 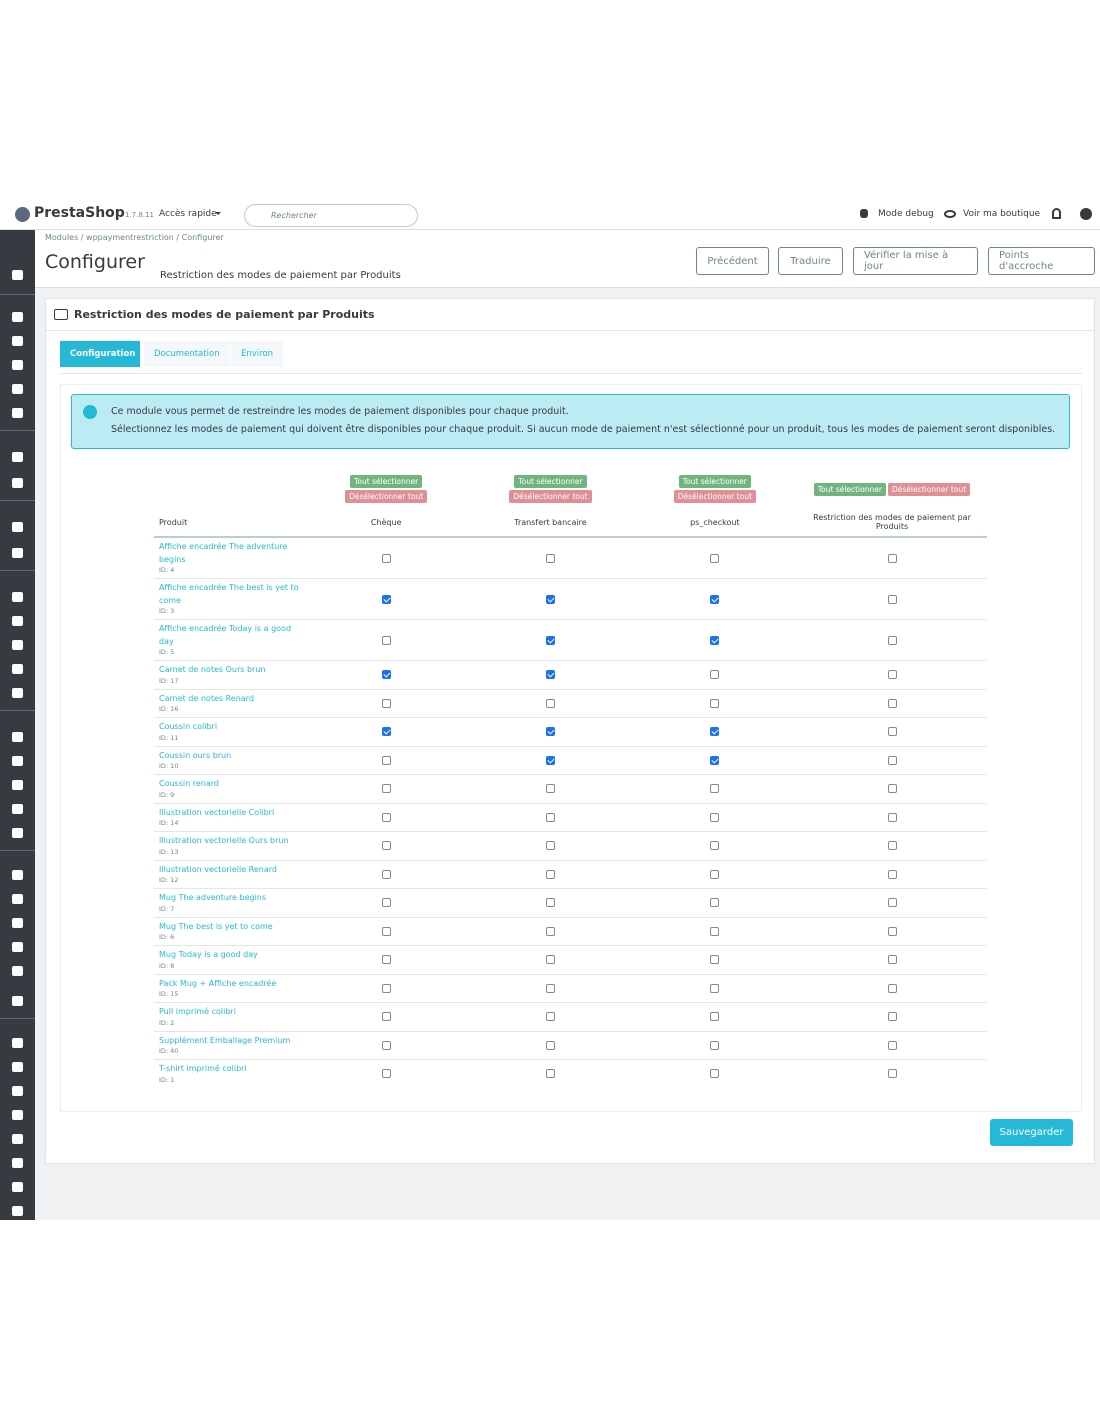 What do you see at coordinates (1041, 261) in the screenshot?
I see `toolbar-button: Points d'accroche` at bounding box center [1041, 261].